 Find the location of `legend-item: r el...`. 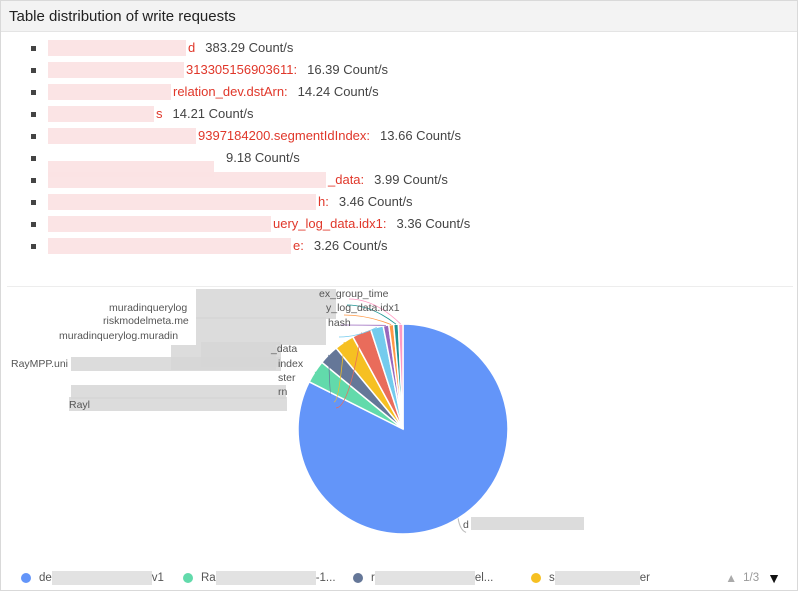

legend-item: r el... is located at coordinates (423, 578).